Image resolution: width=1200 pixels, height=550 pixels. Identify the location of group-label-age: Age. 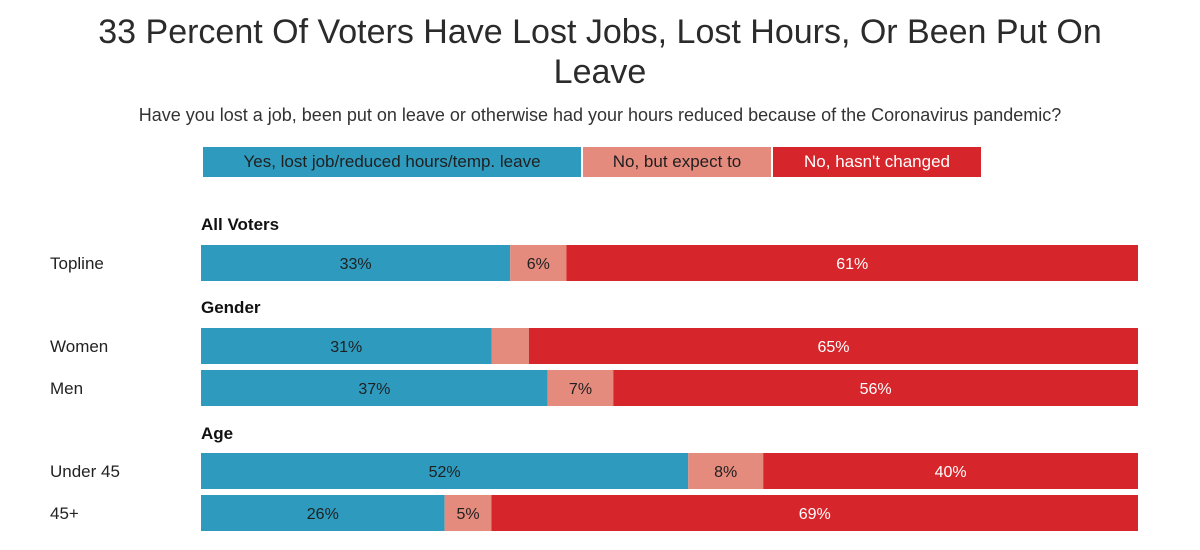
(217, 433).